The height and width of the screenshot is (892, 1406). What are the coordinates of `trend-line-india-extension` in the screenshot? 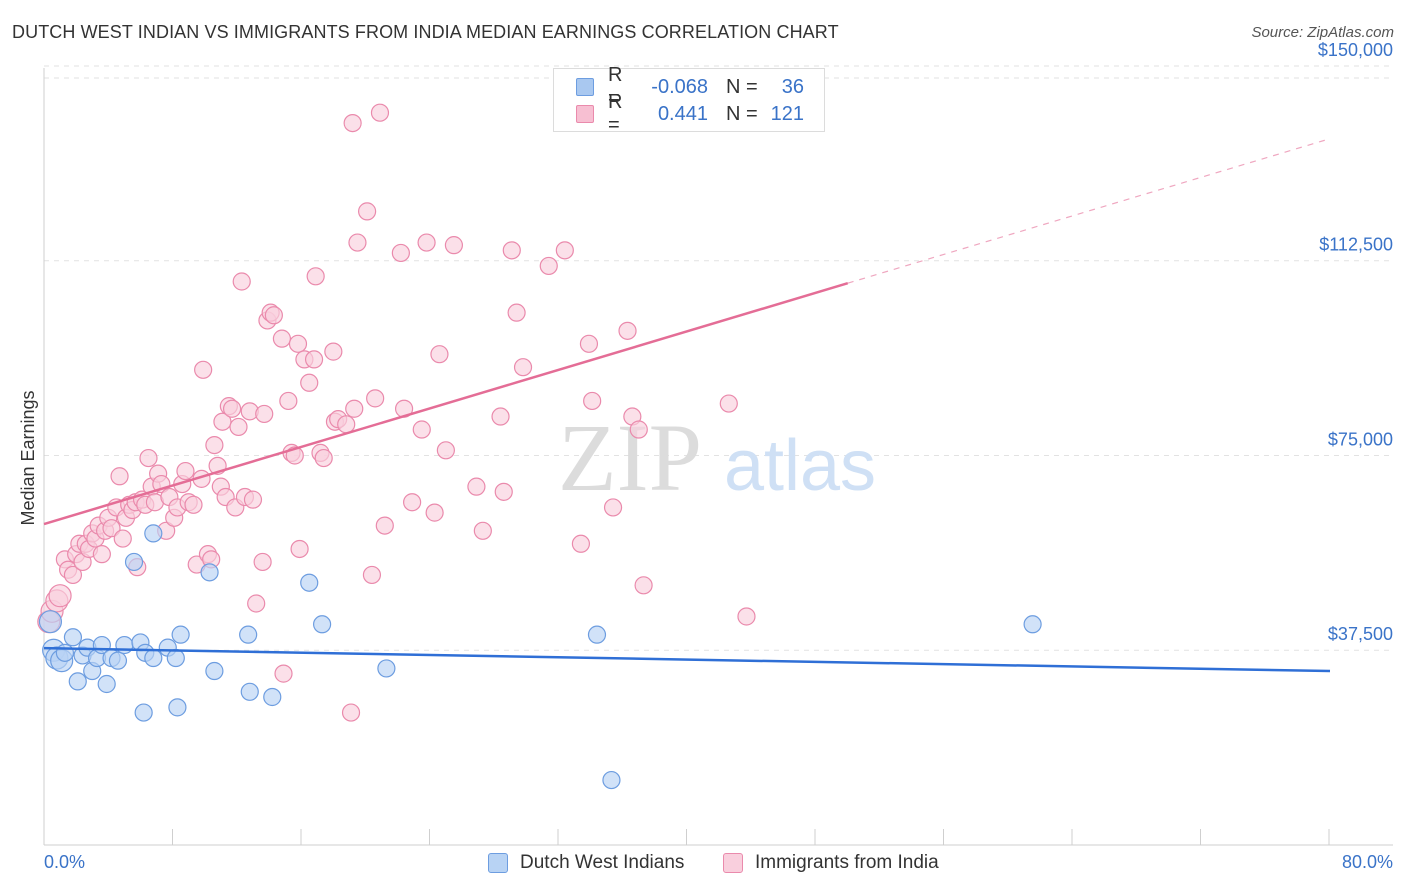 It's located at (1089, 211).